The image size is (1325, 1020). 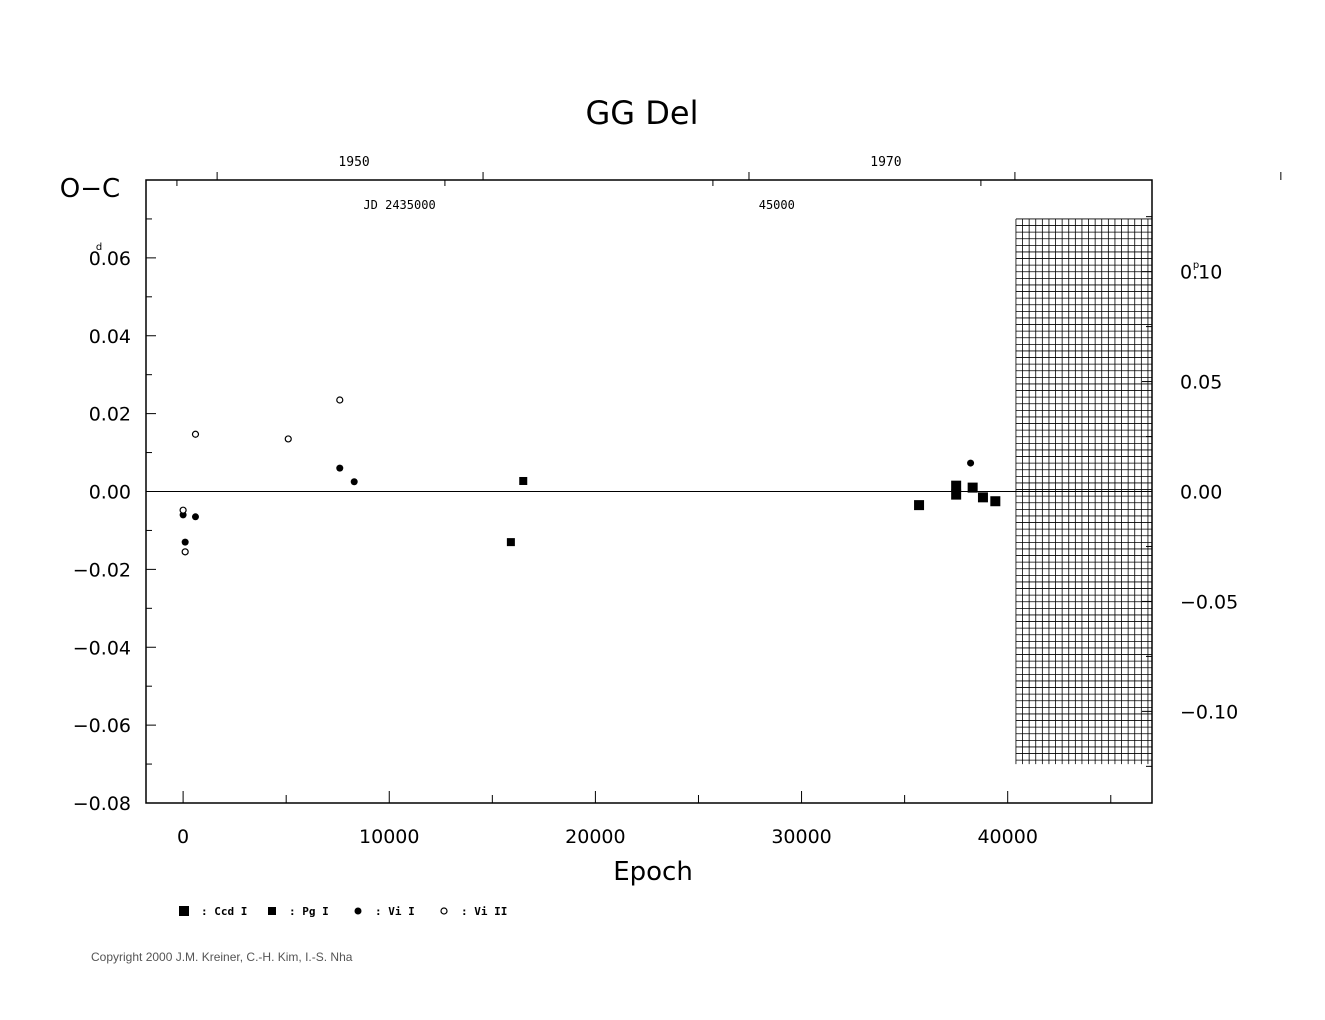 What do you see at coordinates (183, 837) in the screenshot?
I see `x-tick-label: 0` at bounding box center [183, 837].